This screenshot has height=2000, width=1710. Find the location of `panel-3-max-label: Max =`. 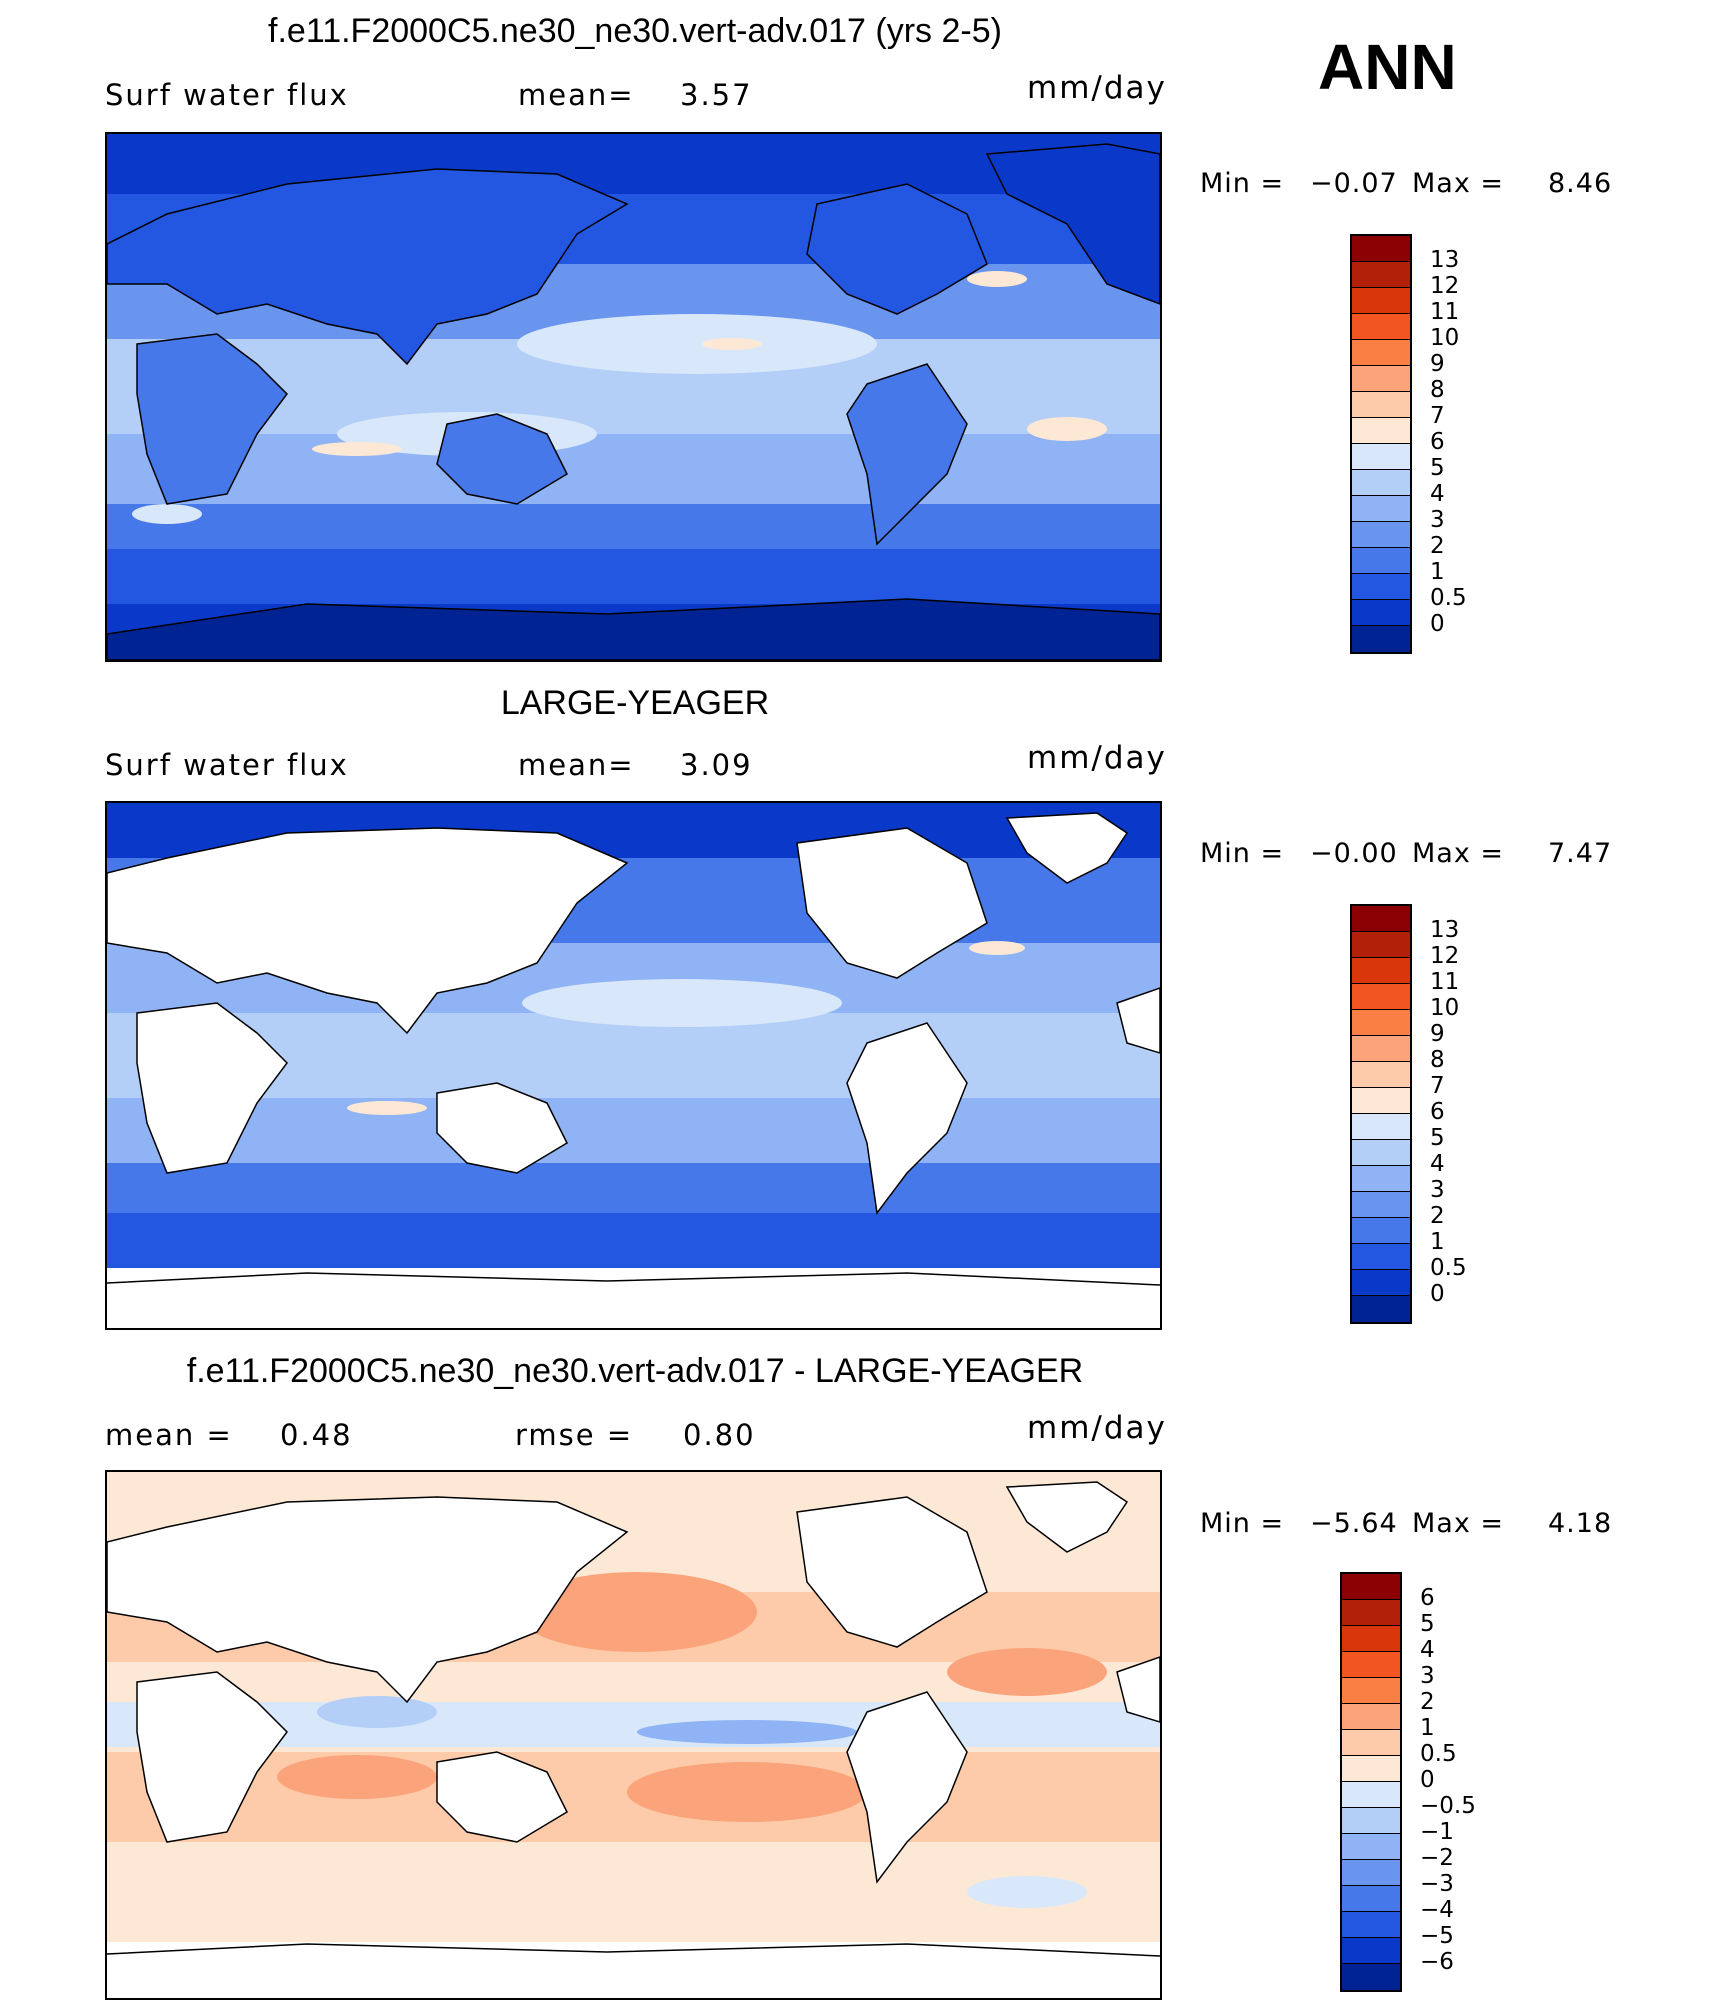

panel-3-max-label: Max = is located at coordinates (1458, 1523).